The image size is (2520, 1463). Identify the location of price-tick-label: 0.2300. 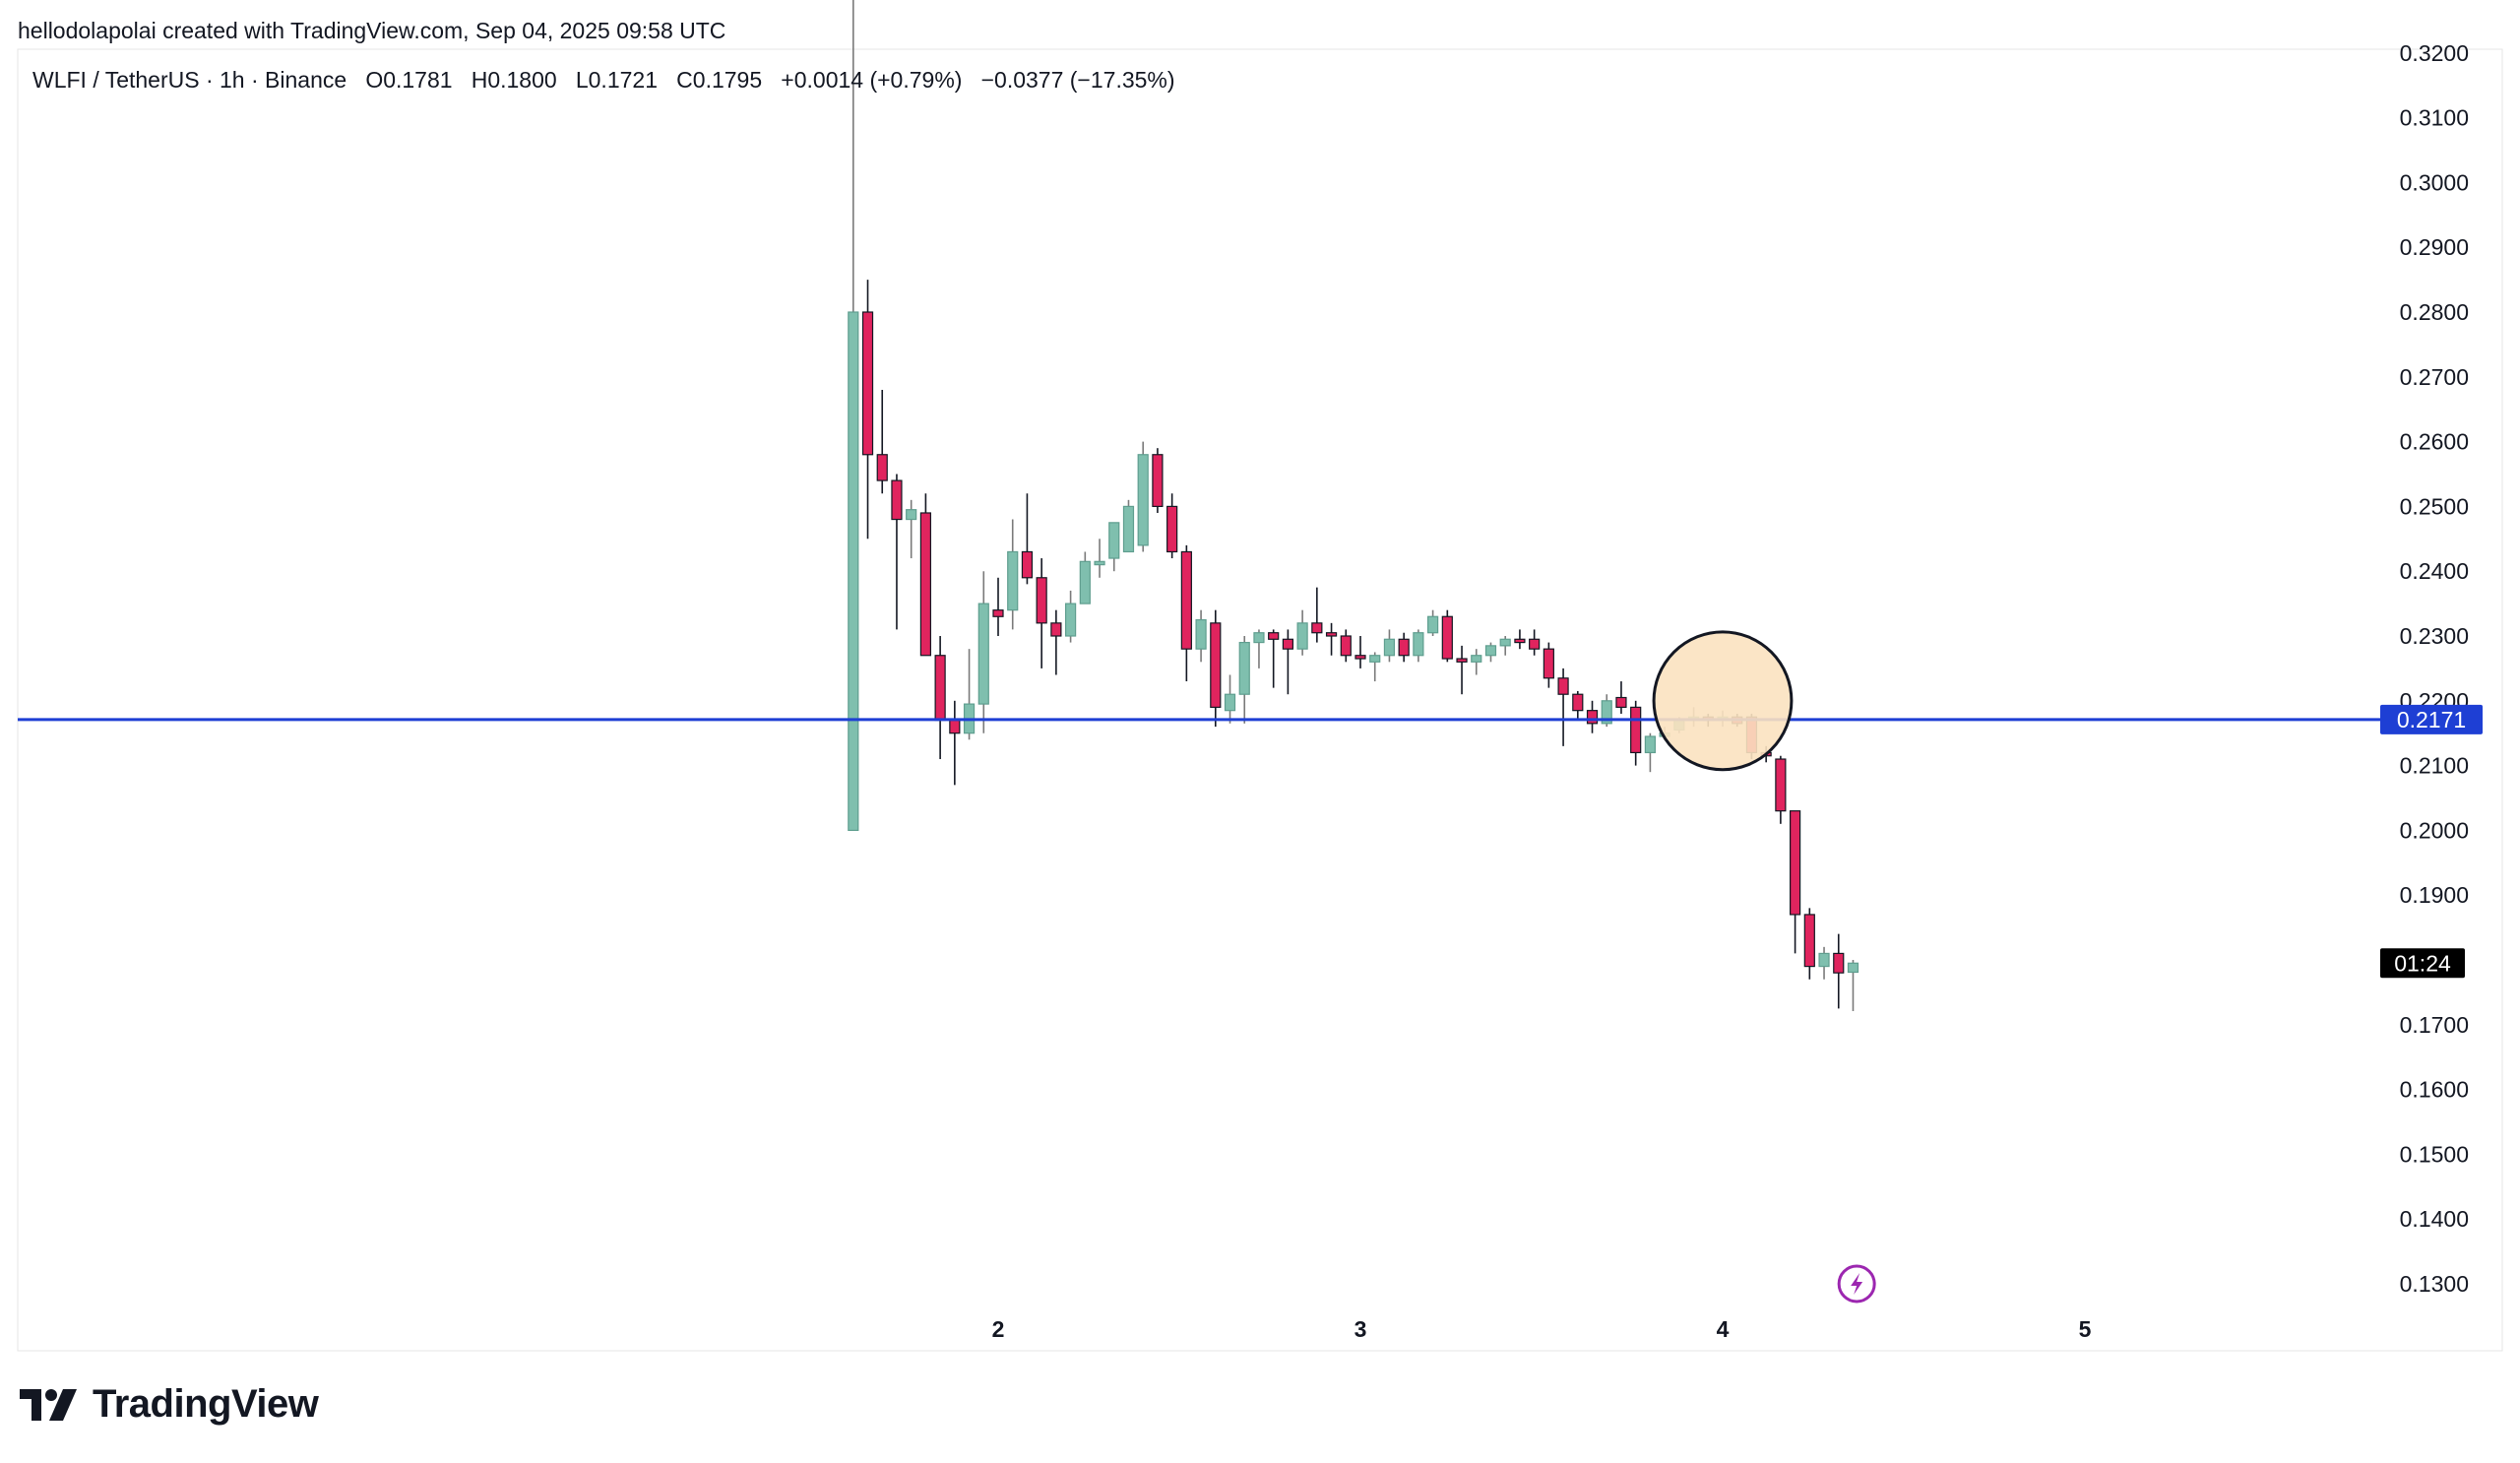
(2434, 636).